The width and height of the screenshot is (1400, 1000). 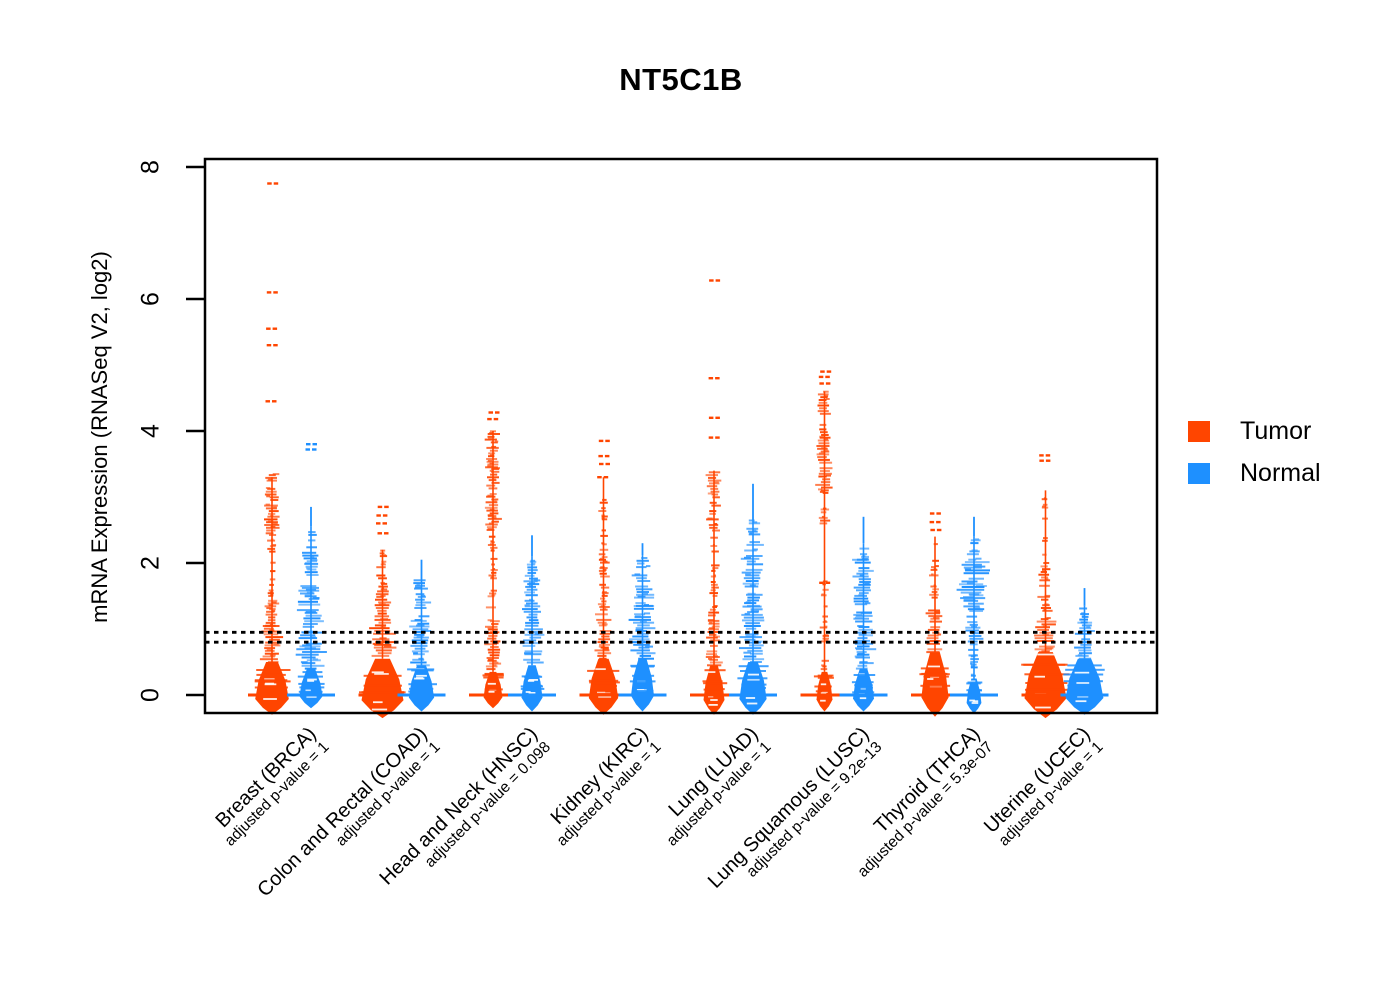 I want to click on legend-label-tumor: Tumor, so click(x=1276, y=431).